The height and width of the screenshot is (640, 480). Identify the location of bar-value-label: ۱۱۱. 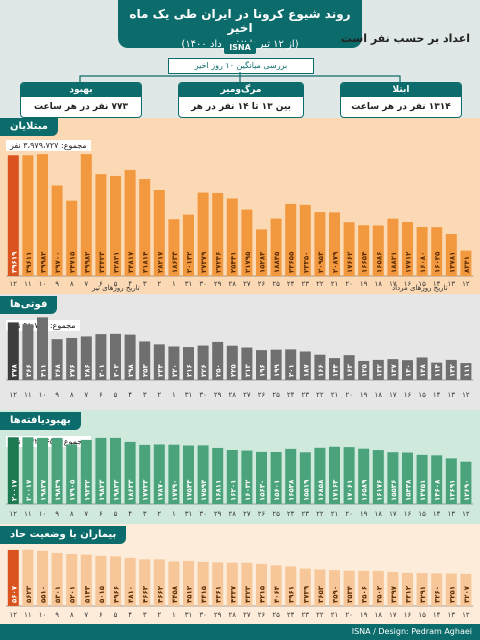
(467, 370).